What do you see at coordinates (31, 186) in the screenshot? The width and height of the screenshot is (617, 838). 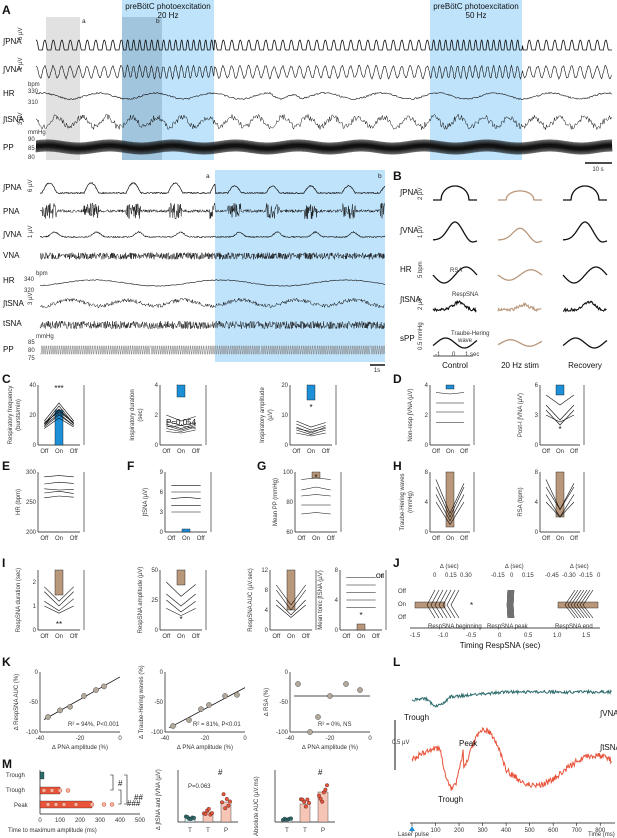 I see `zoom-unit-pna: 6 µV` at bounding box center [31, 186].